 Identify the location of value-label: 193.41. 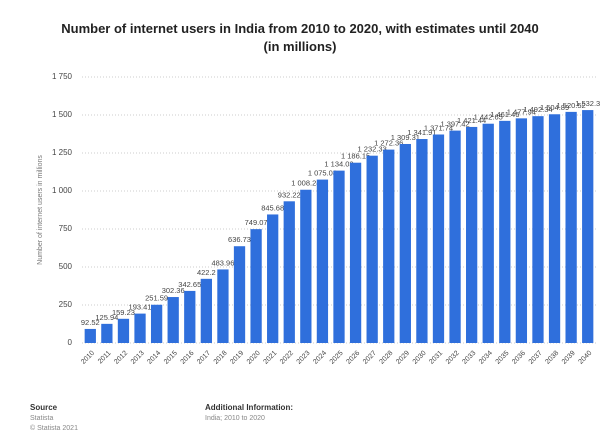
(140, 307).